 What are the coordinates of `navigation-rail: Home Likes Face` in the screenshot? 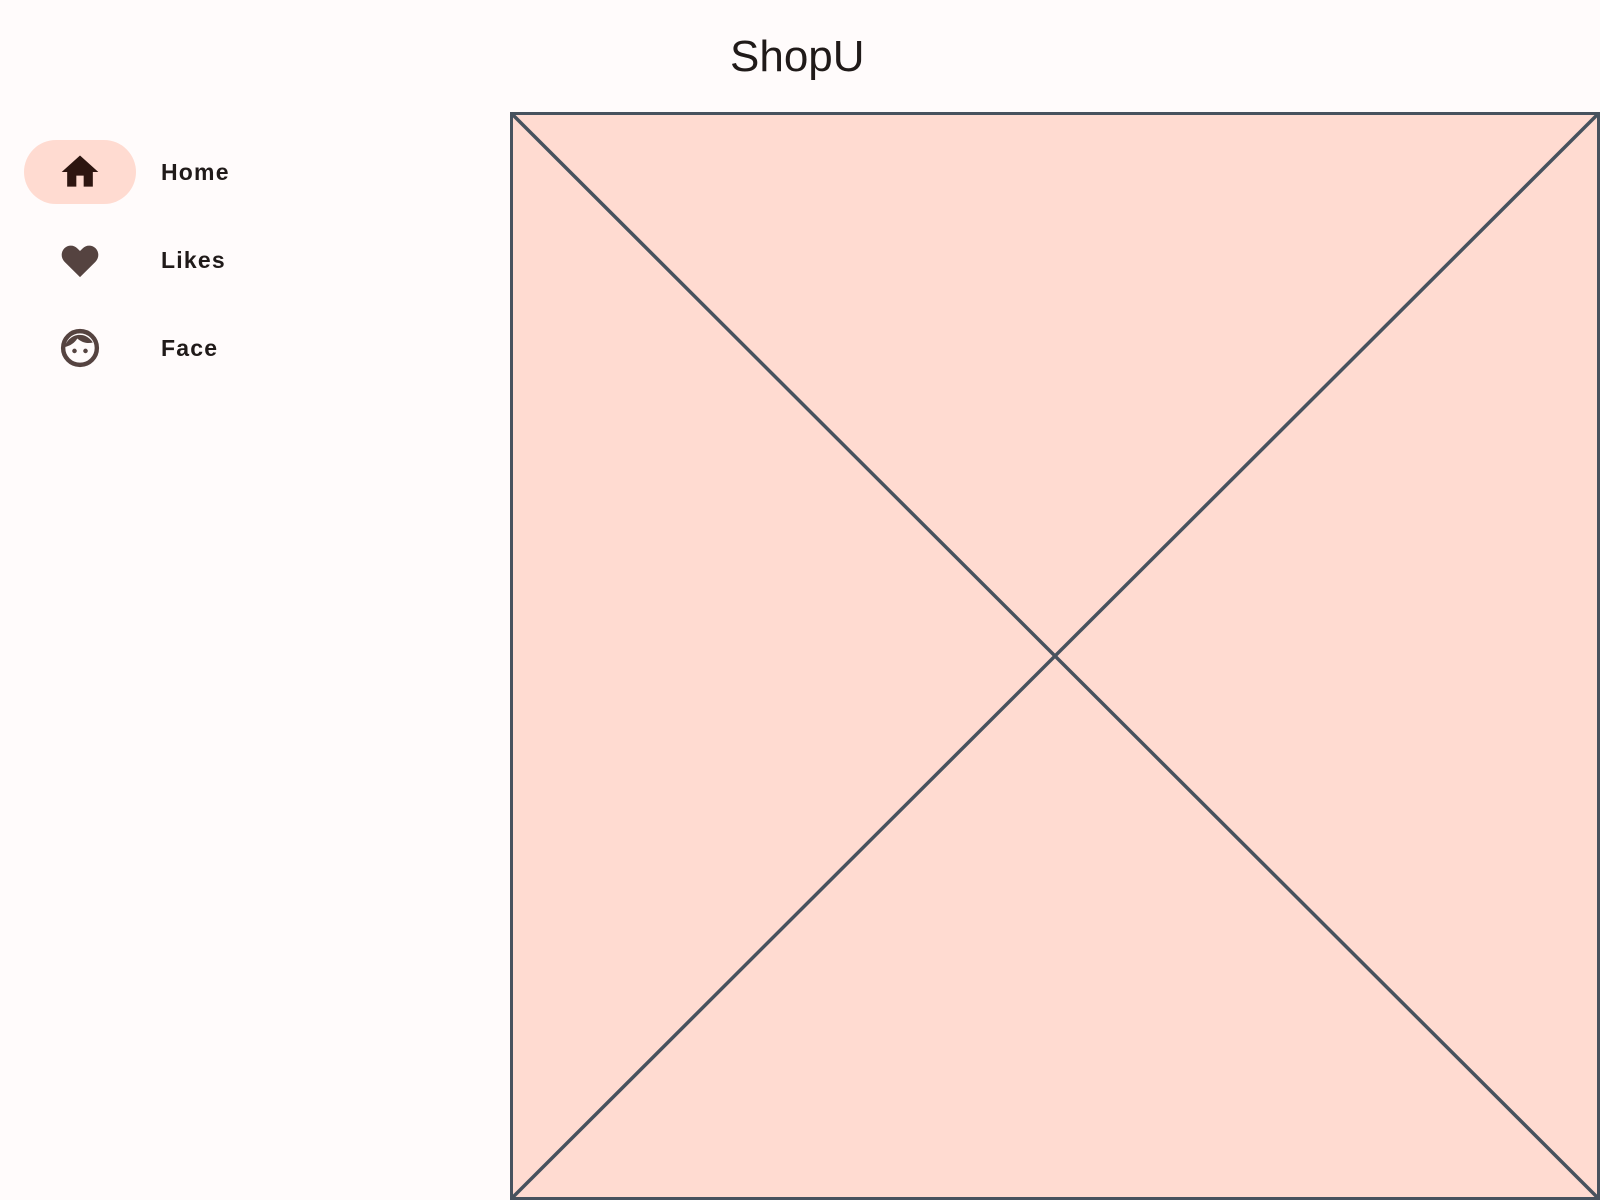 It's located at (230, 260).